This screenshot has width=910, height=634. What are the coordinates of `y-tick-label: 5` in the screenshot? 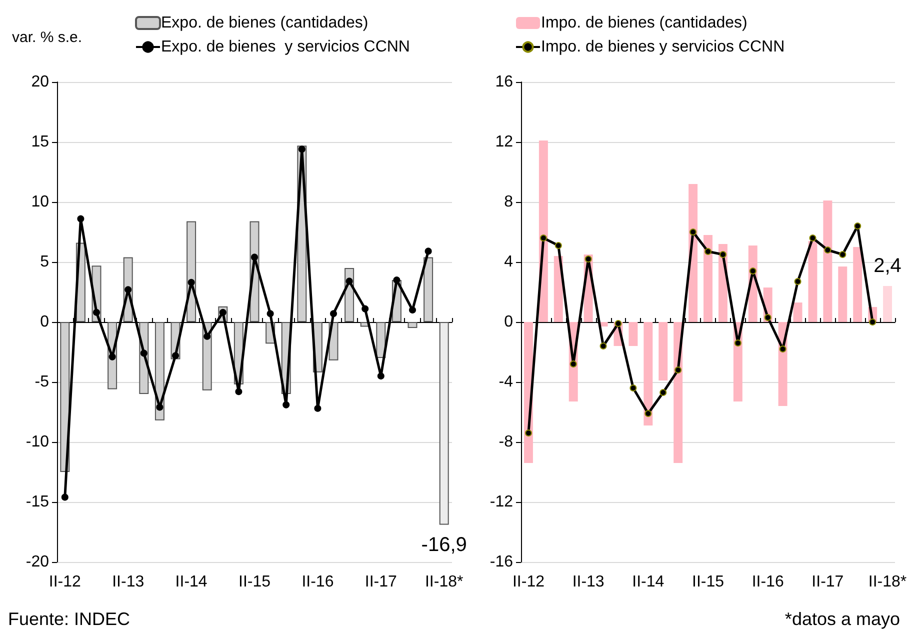 It's located at (45, 262).